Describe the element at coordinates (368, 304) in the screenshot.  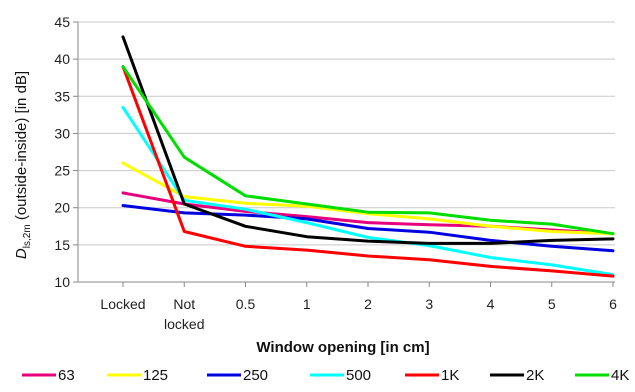
I see `x-tick-label: 2` at that location.